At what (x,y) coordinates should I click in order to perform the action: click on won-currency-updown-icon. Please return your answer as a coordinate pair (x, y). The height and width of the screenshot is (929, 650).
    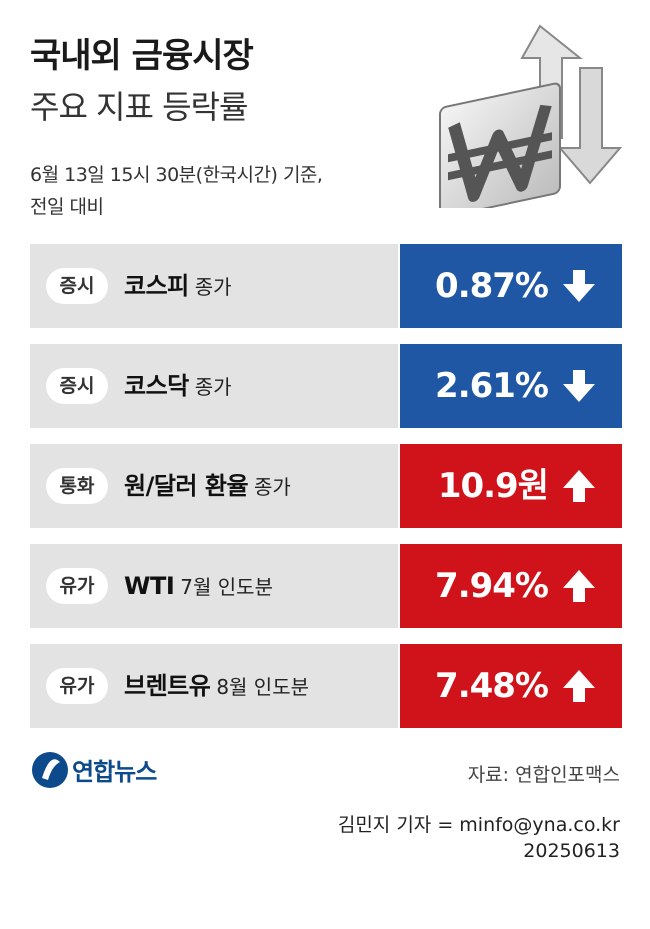
    Looking at the image, I should click on (531, 116).